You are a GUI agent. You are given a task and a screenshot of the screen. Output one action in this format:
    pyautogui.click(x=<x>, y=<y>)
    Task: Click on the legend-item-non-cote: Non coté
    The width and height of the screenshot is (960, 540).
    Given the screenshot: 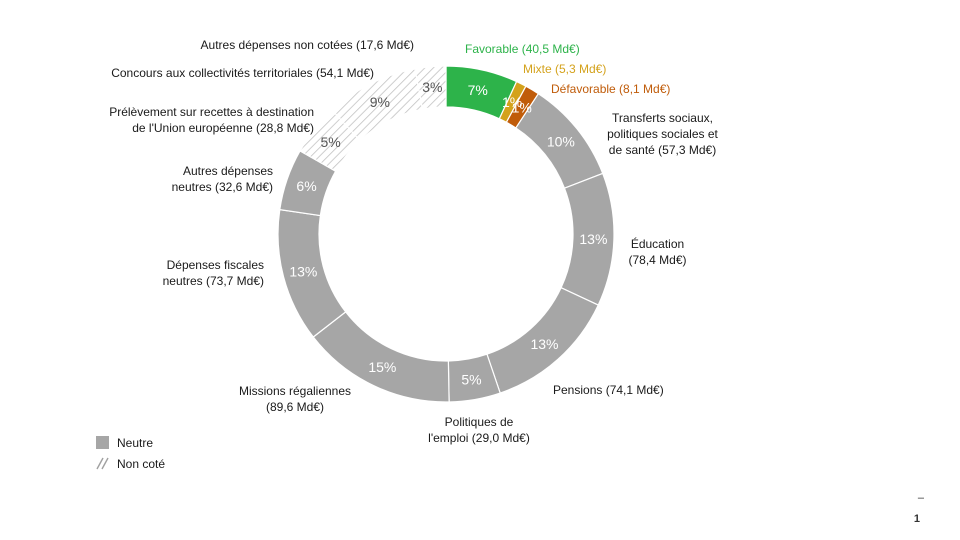 What is the action you would take?
    pyautogui.click(x=130, y=464)
    